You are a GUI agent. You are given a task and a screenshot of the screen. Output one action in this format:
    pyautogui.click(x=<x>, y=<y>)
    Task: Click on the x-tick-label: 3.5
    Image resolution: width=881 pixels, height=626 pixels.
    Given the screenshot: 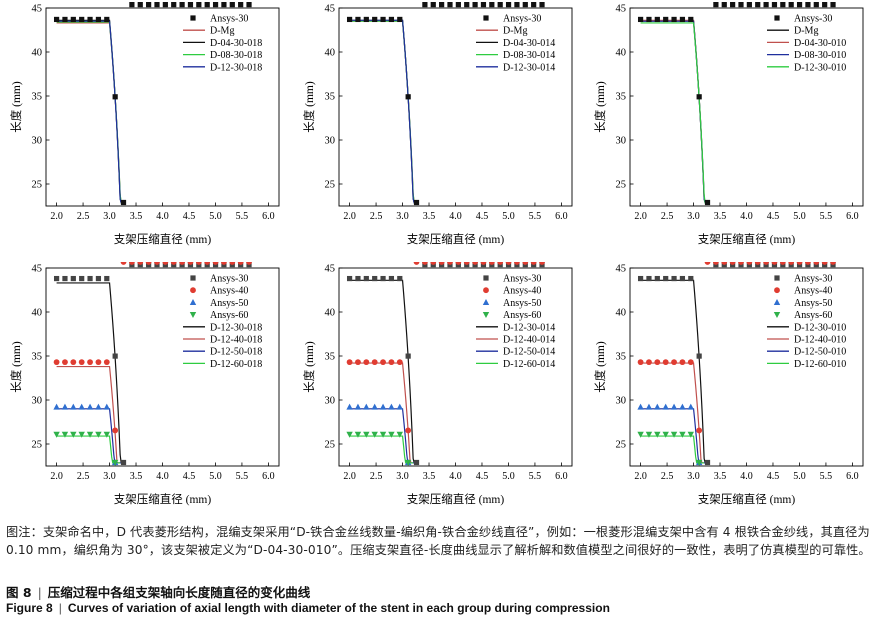 What is the action you would take?
    pyautogui.click(x=136, y=216)
    